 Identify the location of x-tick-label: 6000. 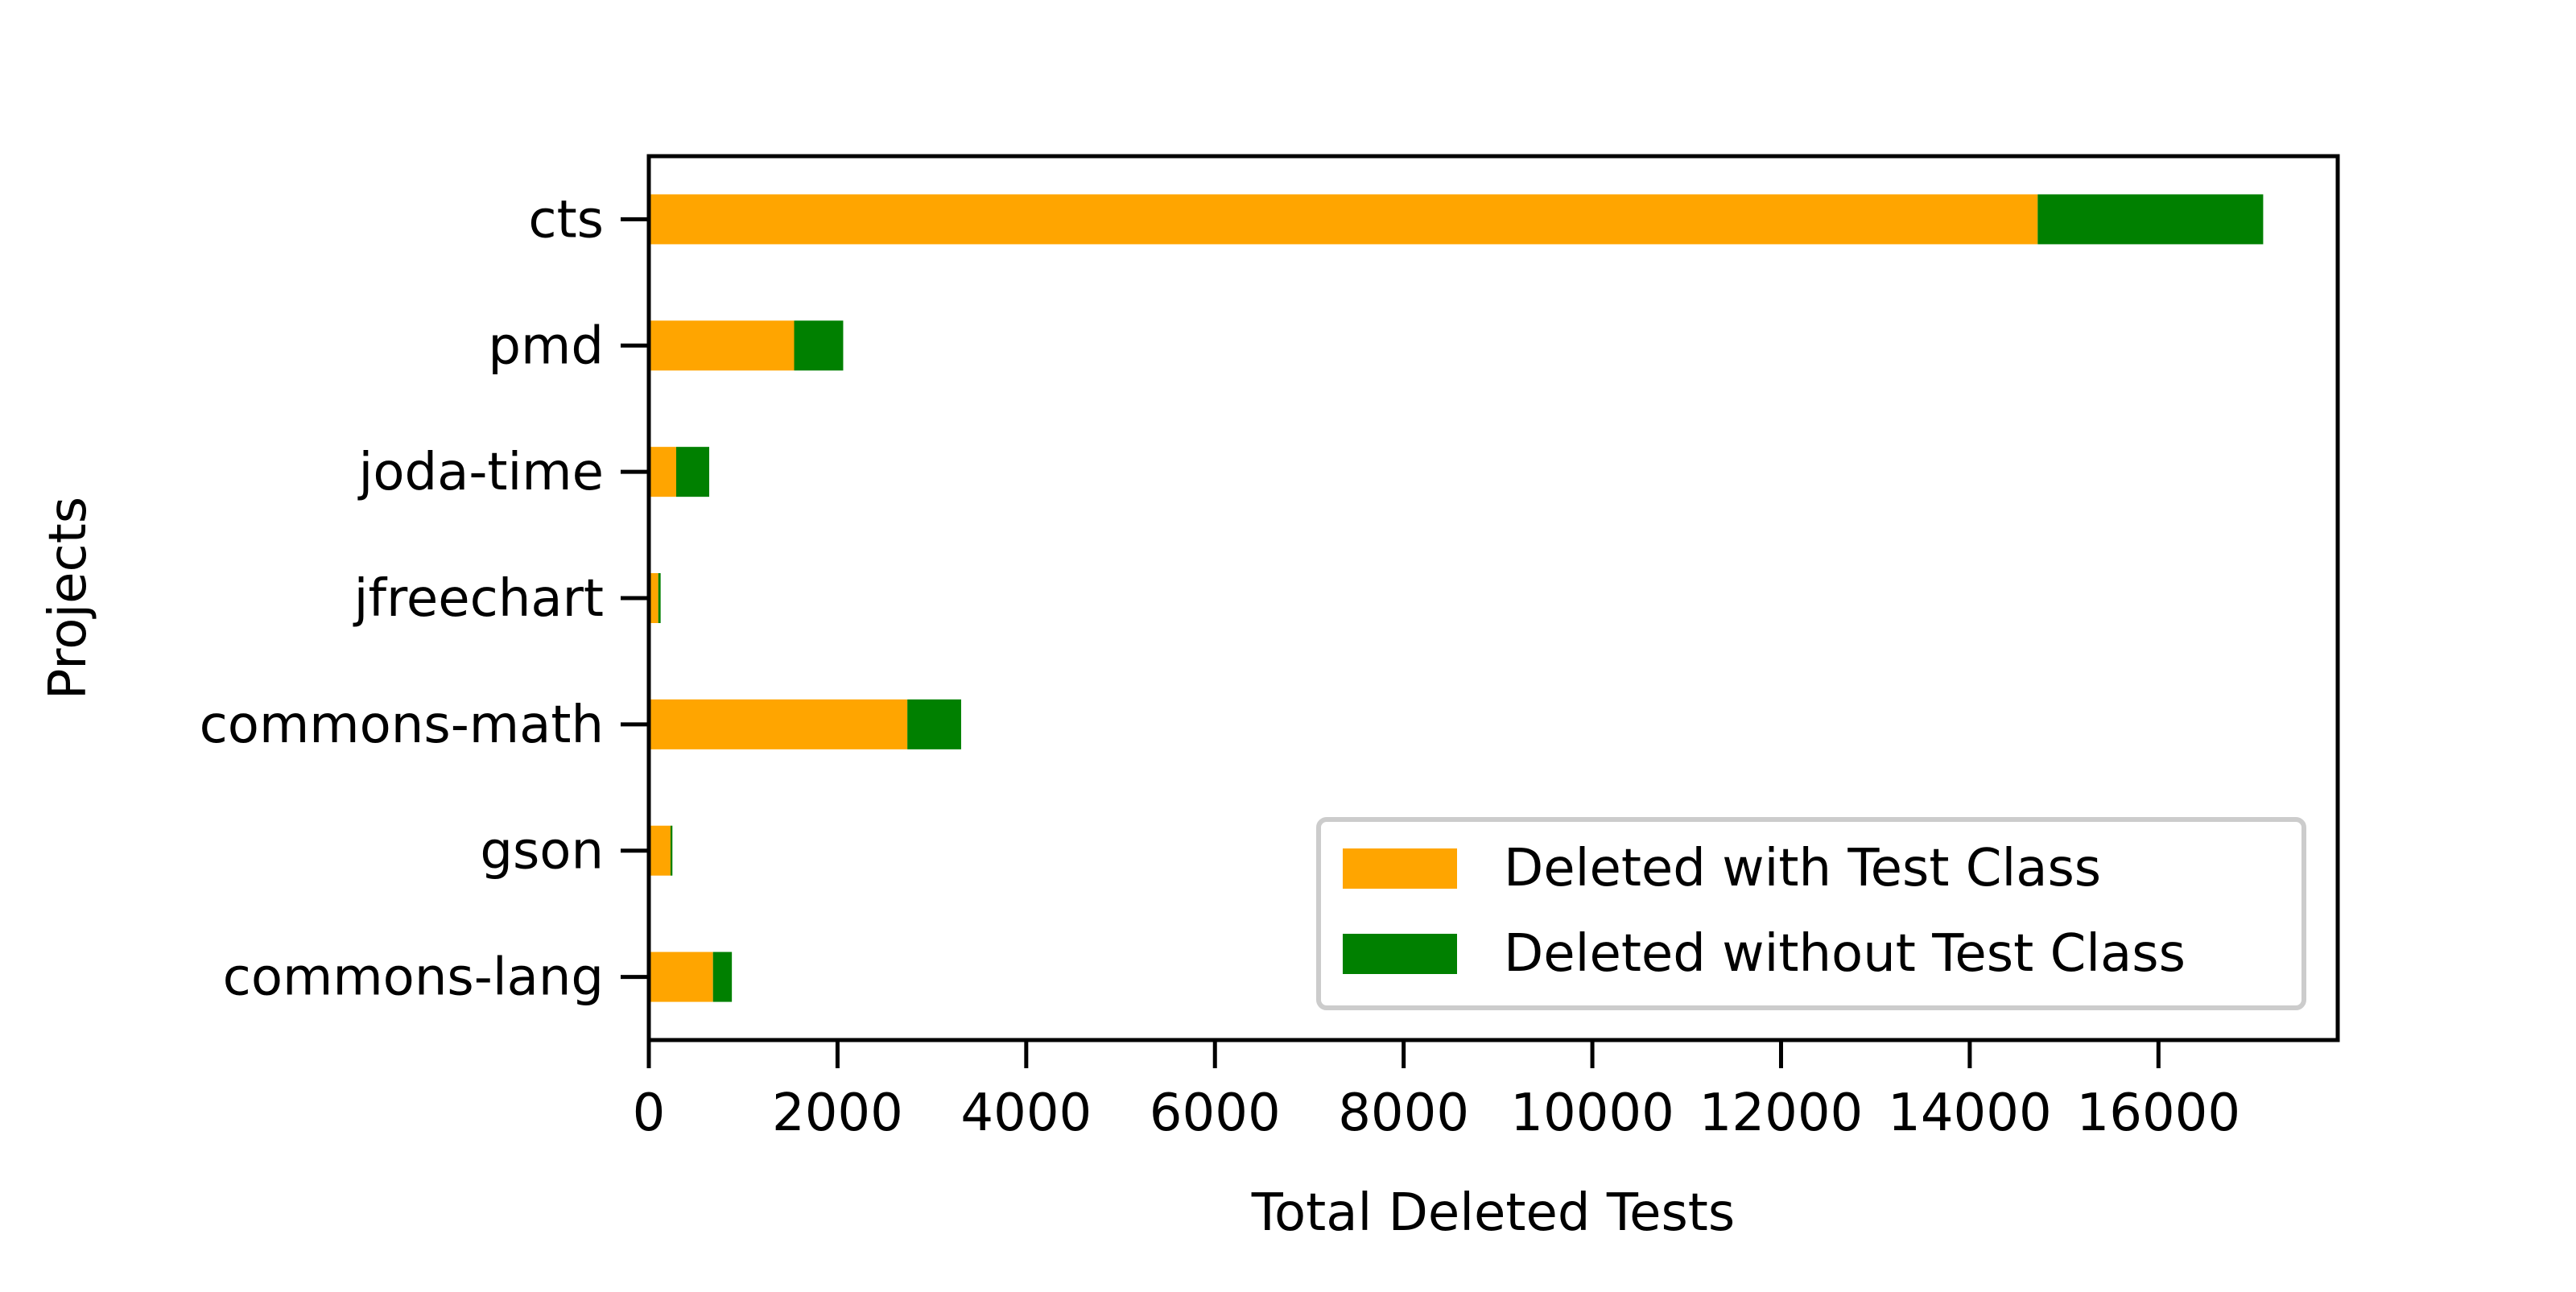
(1215, 1113).